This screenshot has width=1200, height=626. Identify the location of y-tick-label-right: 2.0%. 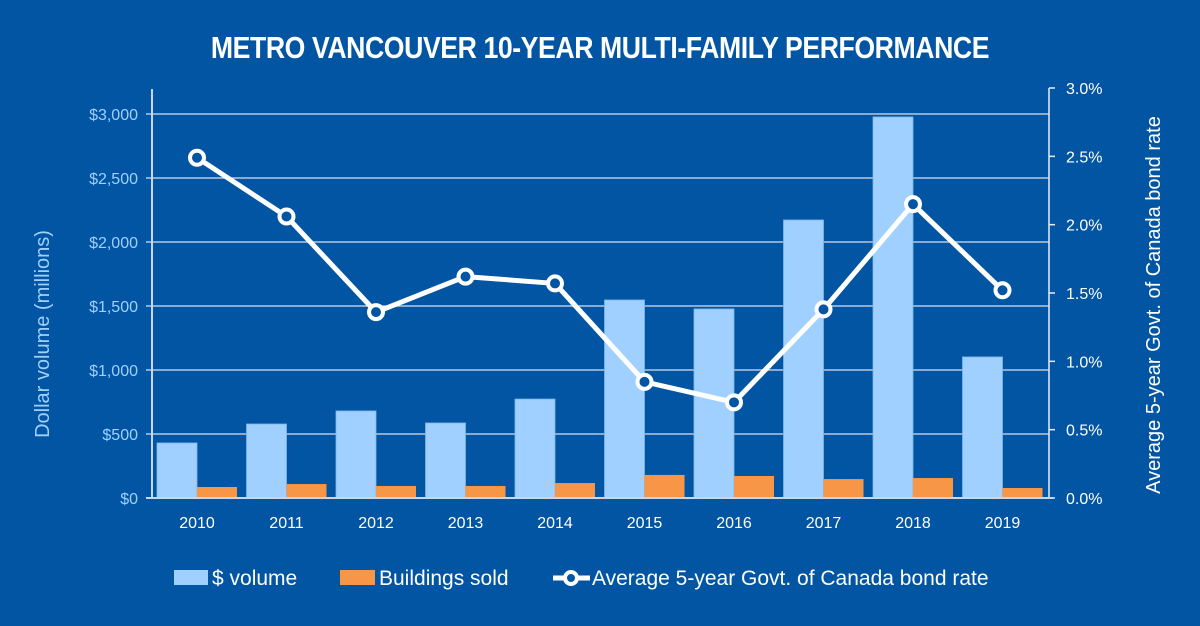
(1084, 226).